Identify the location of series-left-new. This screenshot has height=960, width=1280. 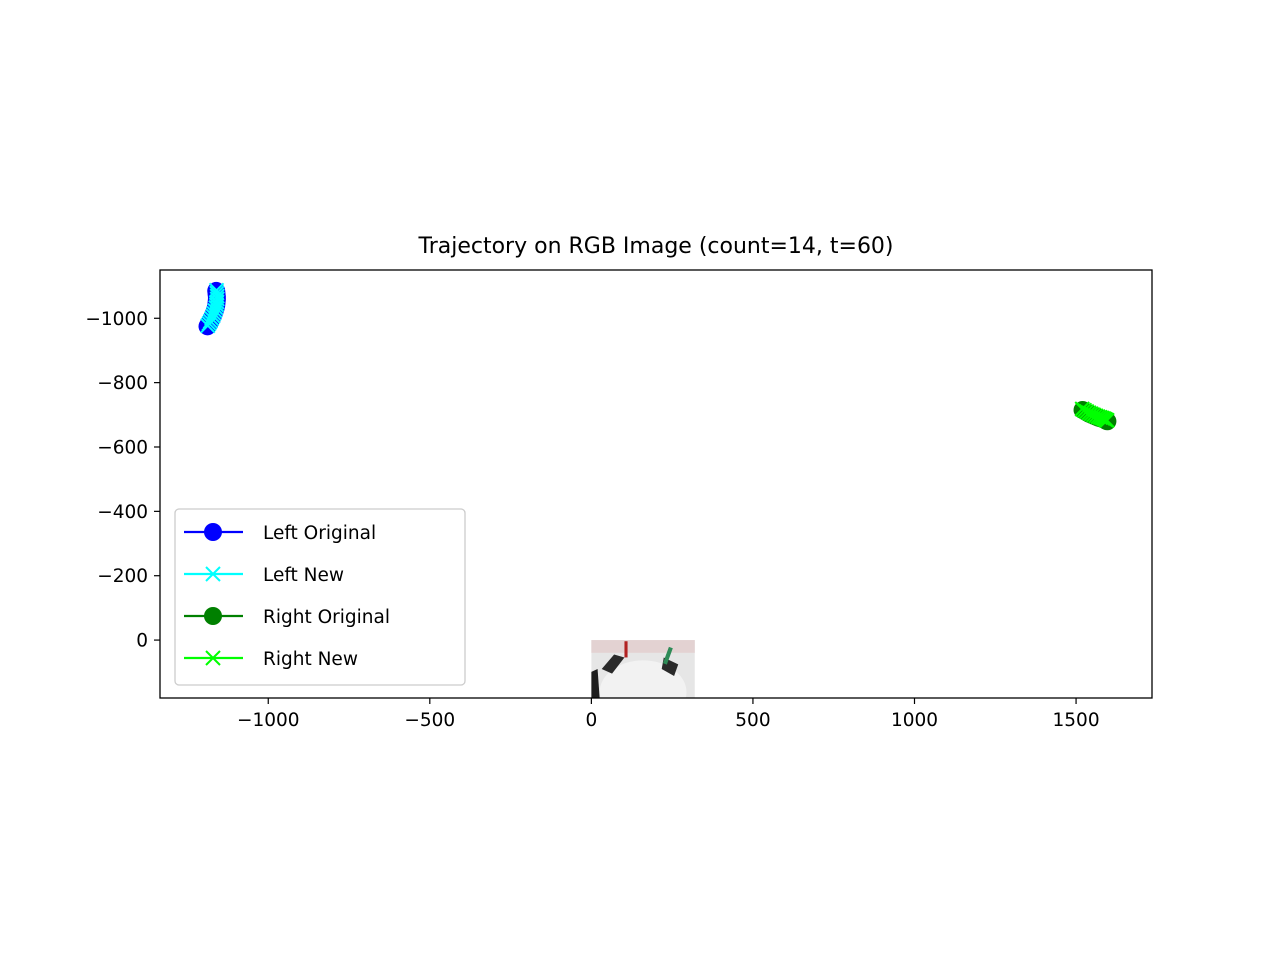
(212, 308).